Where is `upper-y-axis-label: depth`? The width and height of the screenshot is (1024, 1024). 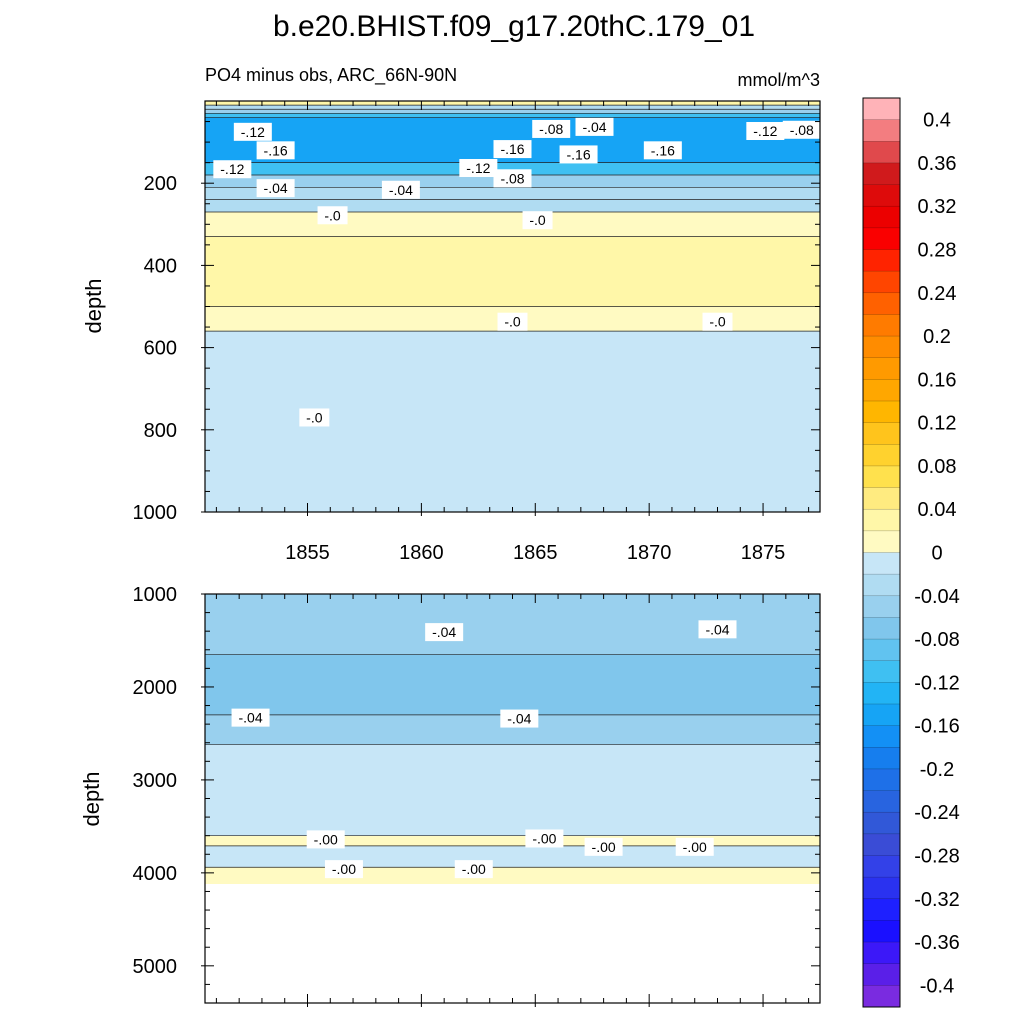
upper-y-axis-label: depth is located at coordinates (93, 305).